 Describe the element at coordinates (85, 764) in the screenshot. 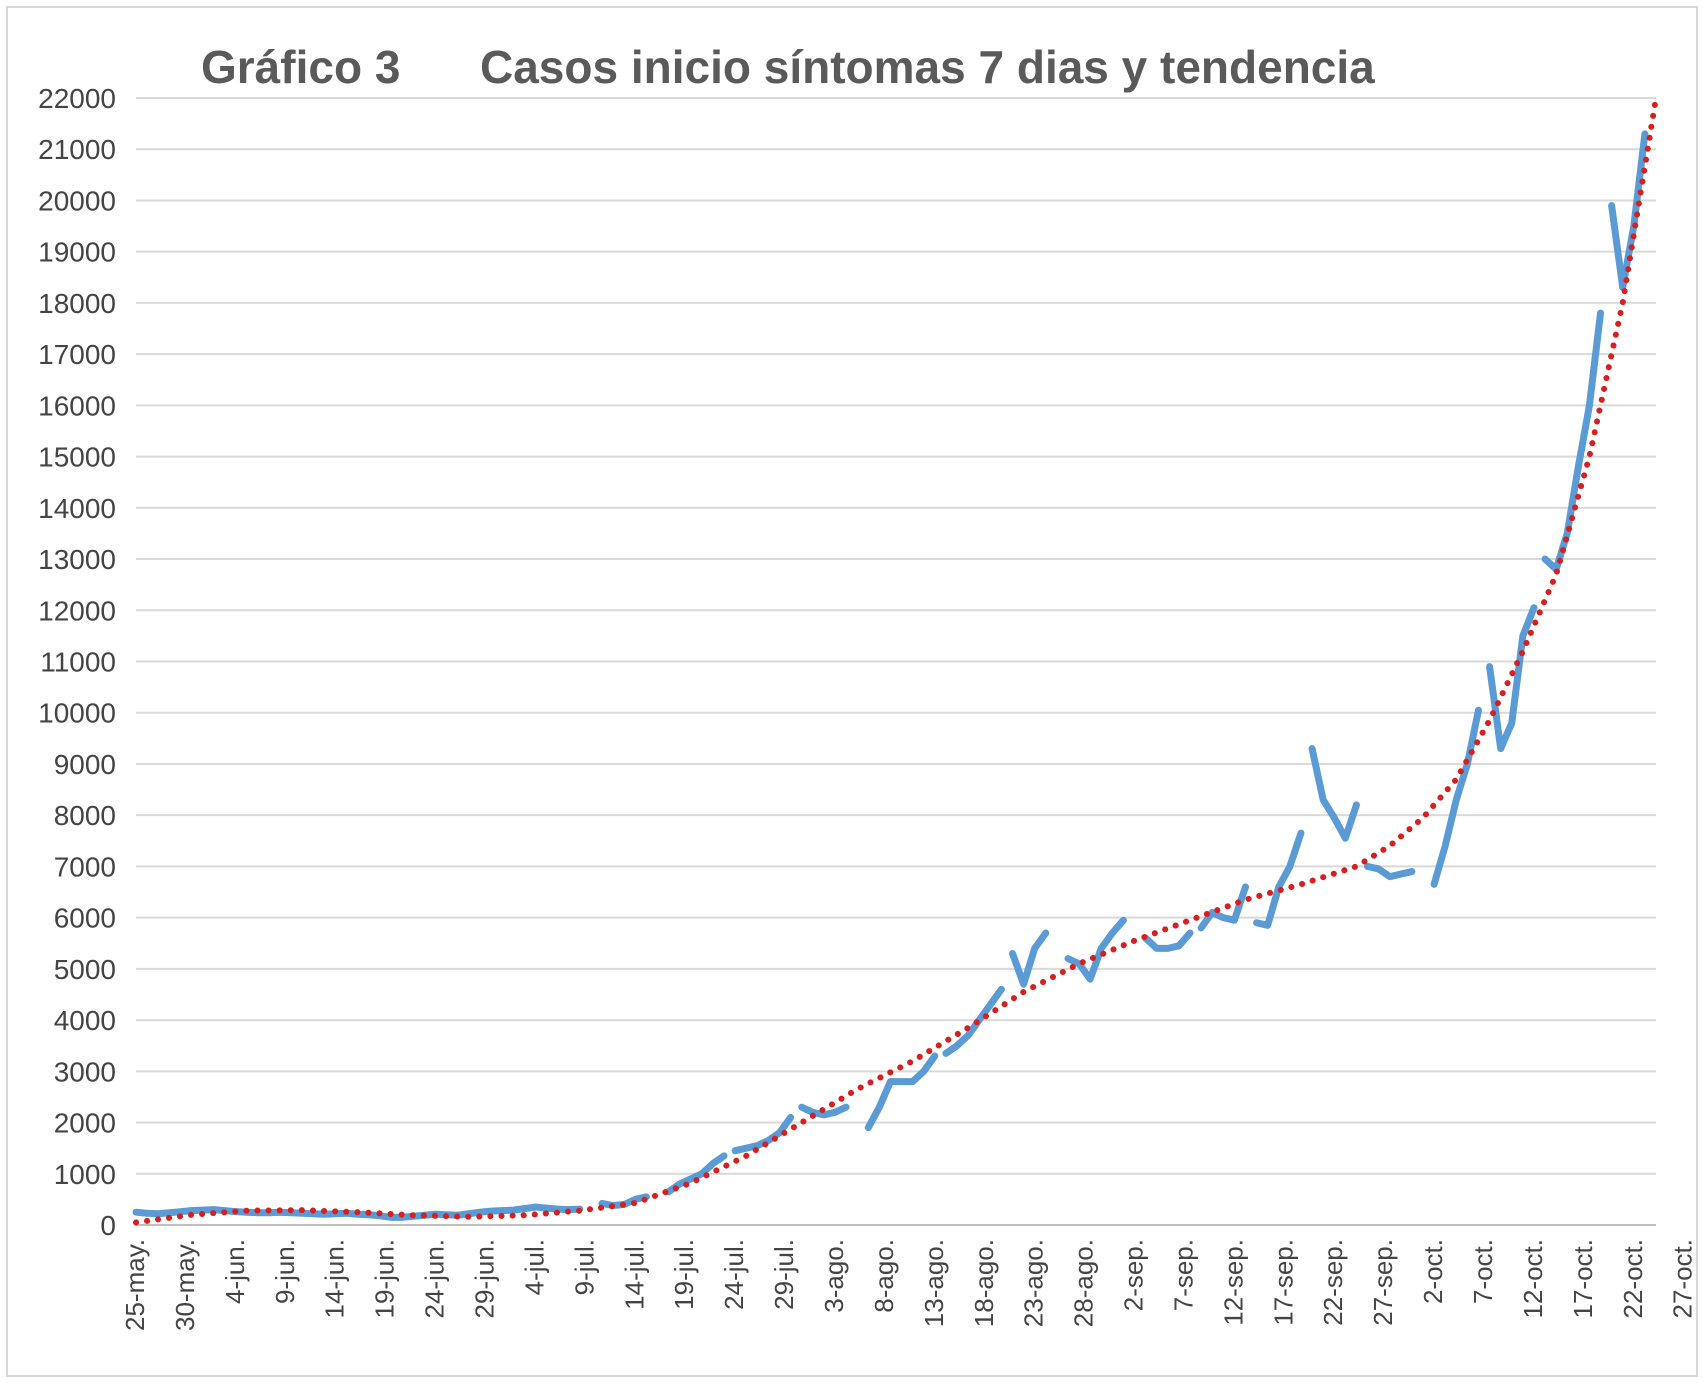

I see `y-tick-label: 9000` at that location.